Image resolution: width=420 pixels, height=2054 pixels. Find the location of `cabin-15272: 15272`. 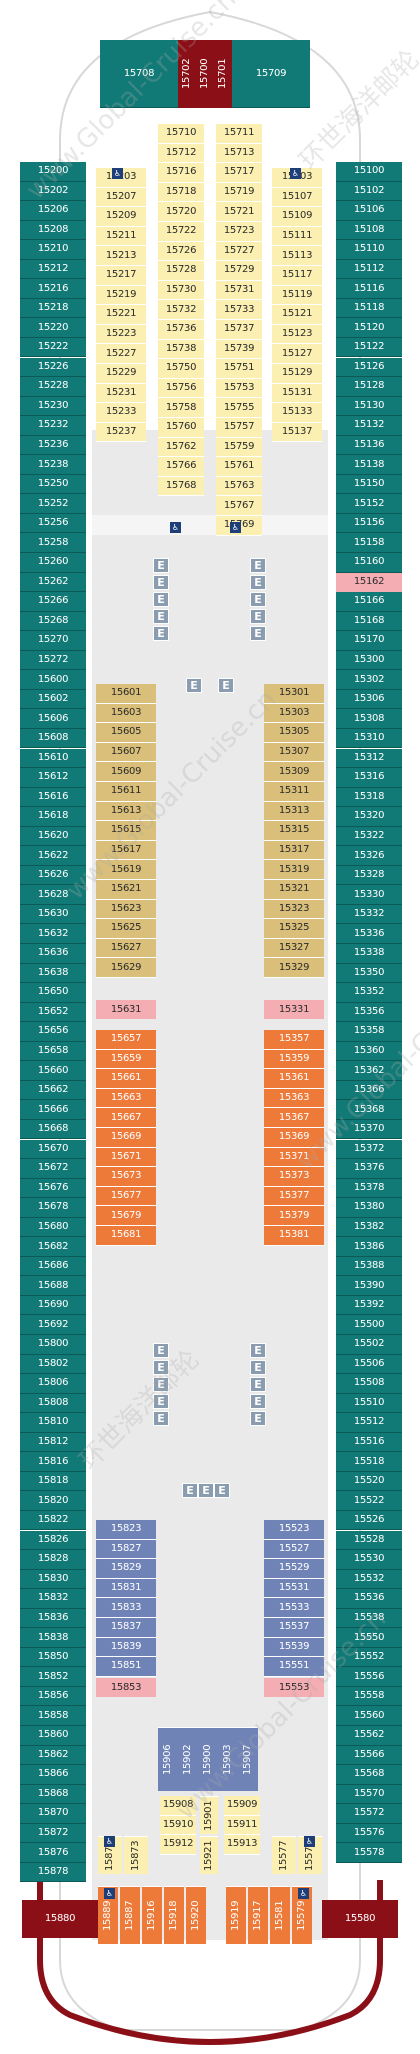

cabin-15272: 15272 is located at coordinates (53, 660).